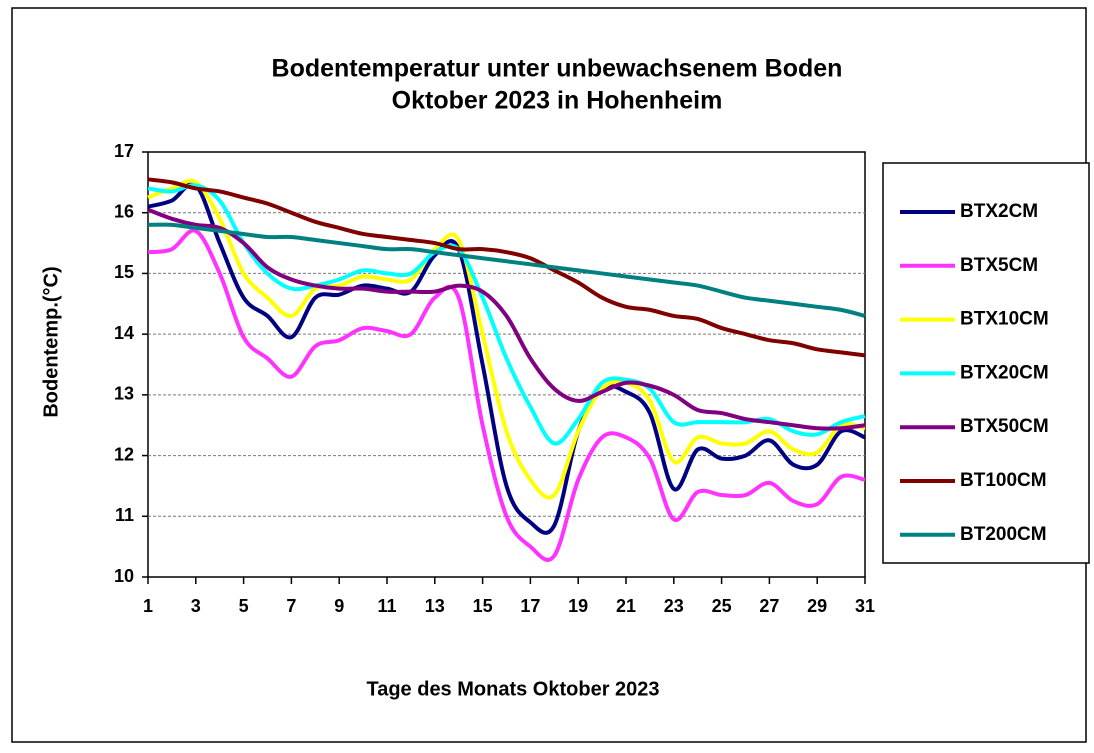 This screenshot has width=1094, height=753. What do you see at coordinates (124, 151) in the screenshot?
I see `y-tick-label: 17` at bounding box center [124, 151].